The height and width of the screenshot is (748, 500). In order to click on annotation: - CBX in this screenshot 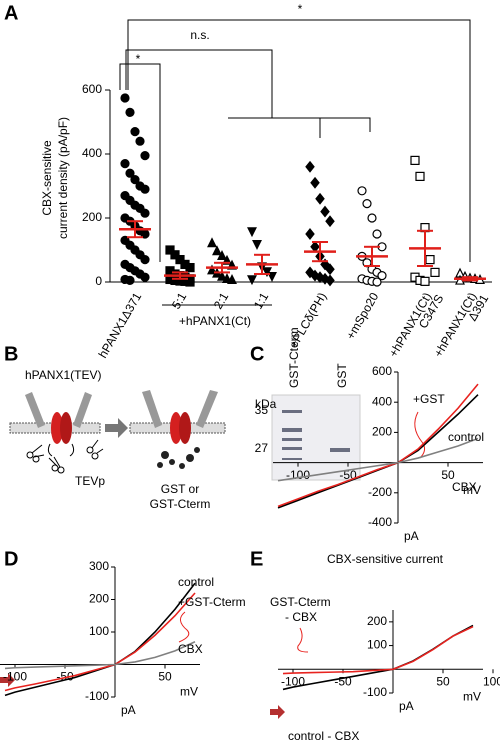, I will do `click(301, 617)`.